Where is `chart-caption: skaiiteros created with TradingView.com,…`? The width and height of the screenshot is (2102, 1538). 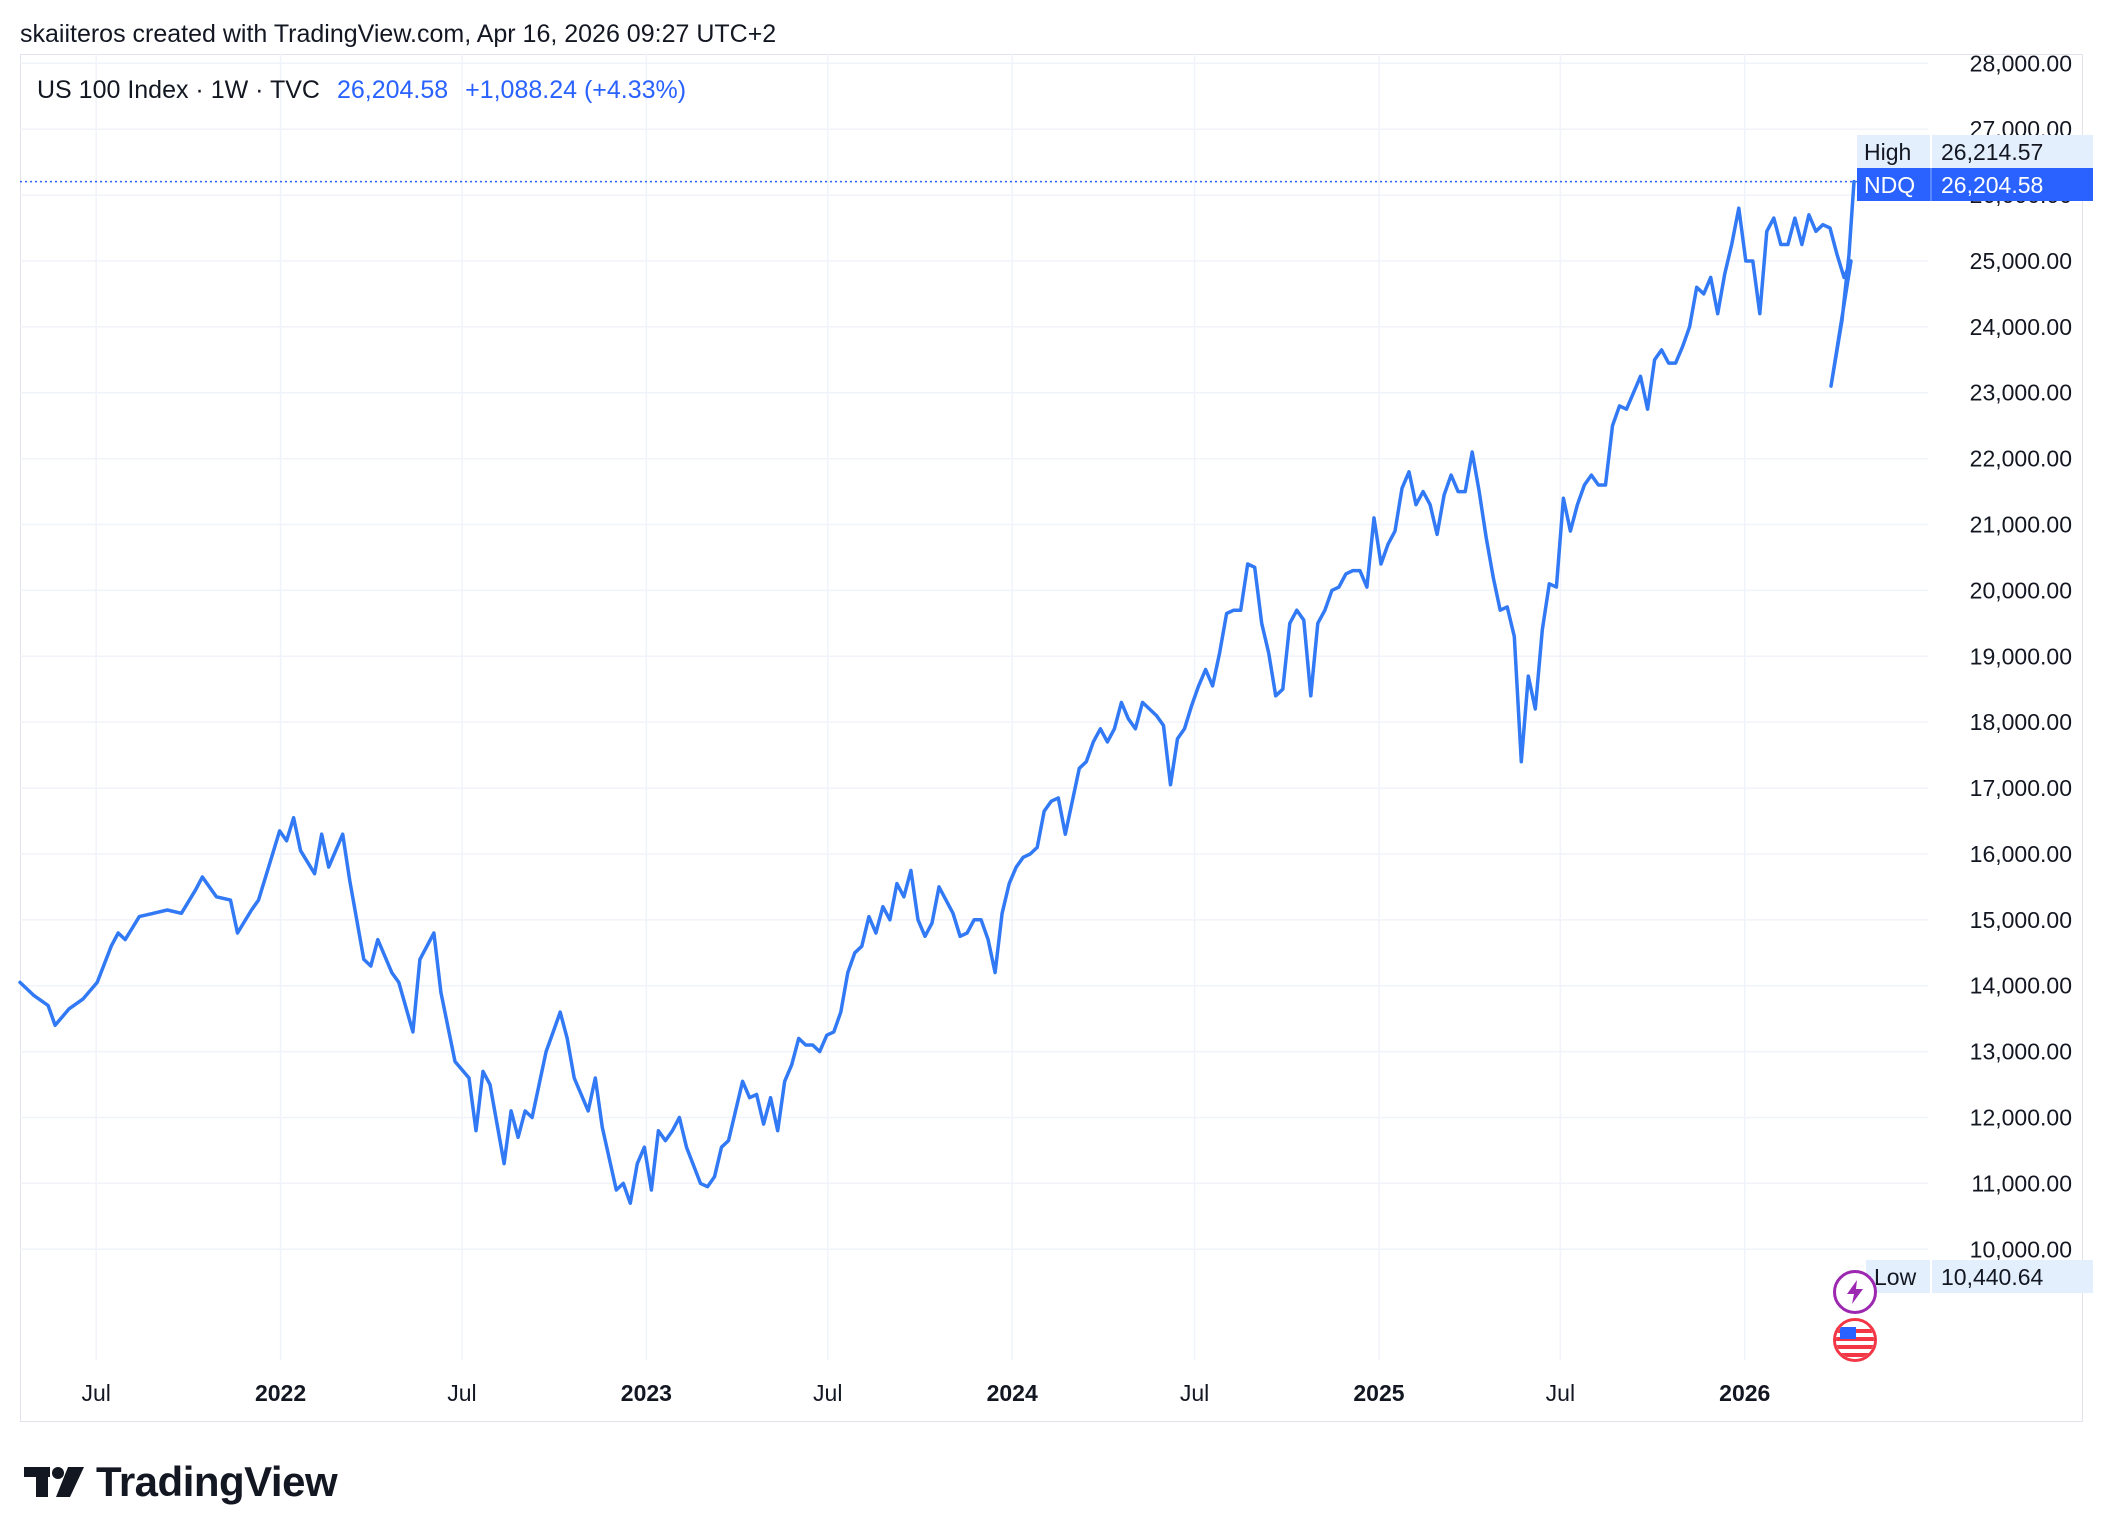
chart-caption: skaiiteros created with TradingView.com,… is located at coordinates (398, 34).